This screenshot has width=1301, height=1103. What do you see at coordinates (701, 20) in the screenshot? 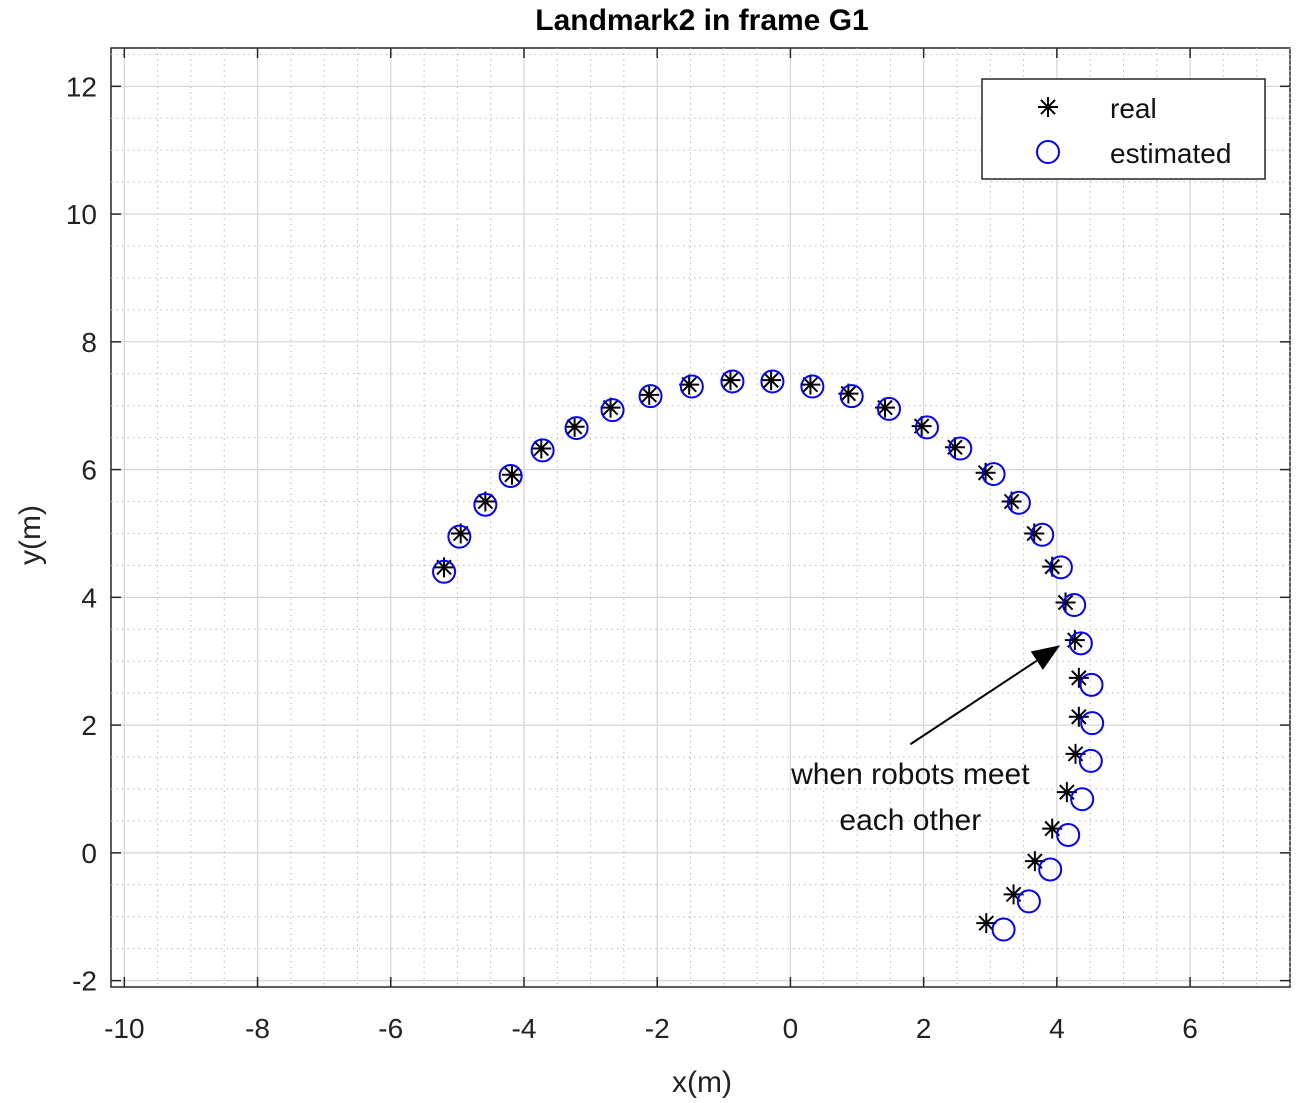
I see `chart-title: Landmark2 in frame G1` at bounding box center [701, 20].